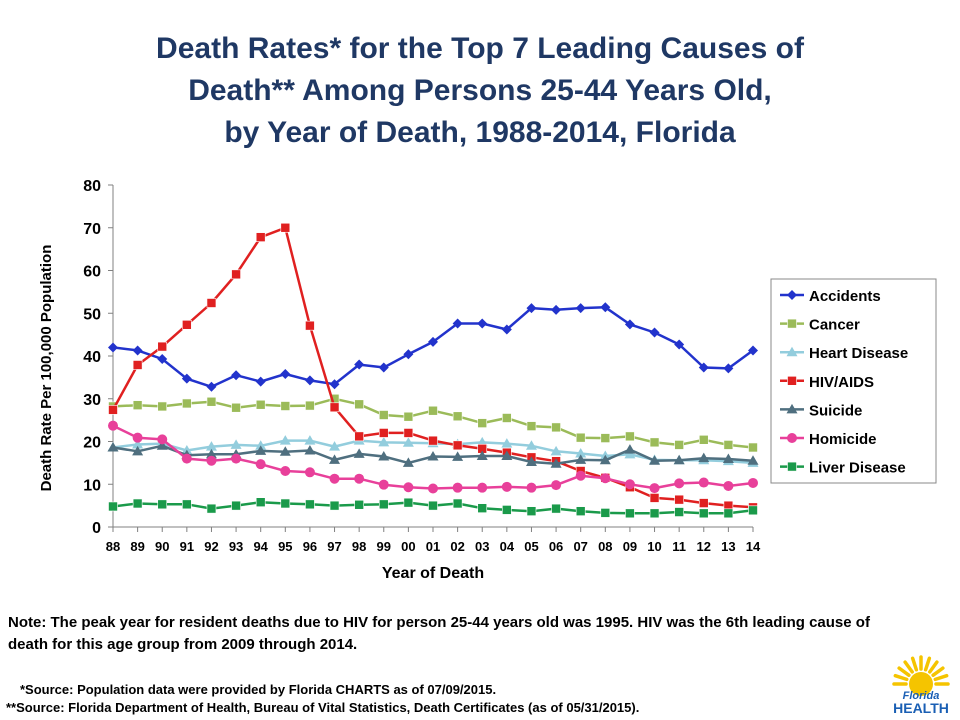 The width and height of the screenshot is (960, 720). What do you see at coordinates (580, 546) in the screenshot?
I see `x-tick-label: 07` at bounding box center [580, 546].